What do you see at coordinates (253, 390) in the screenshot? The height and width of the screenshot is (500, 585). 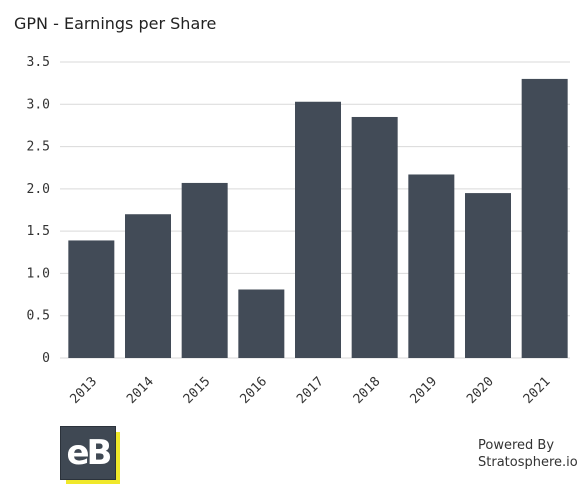 I see `x-tick-label: 2016` at bounding box center [253, 390].